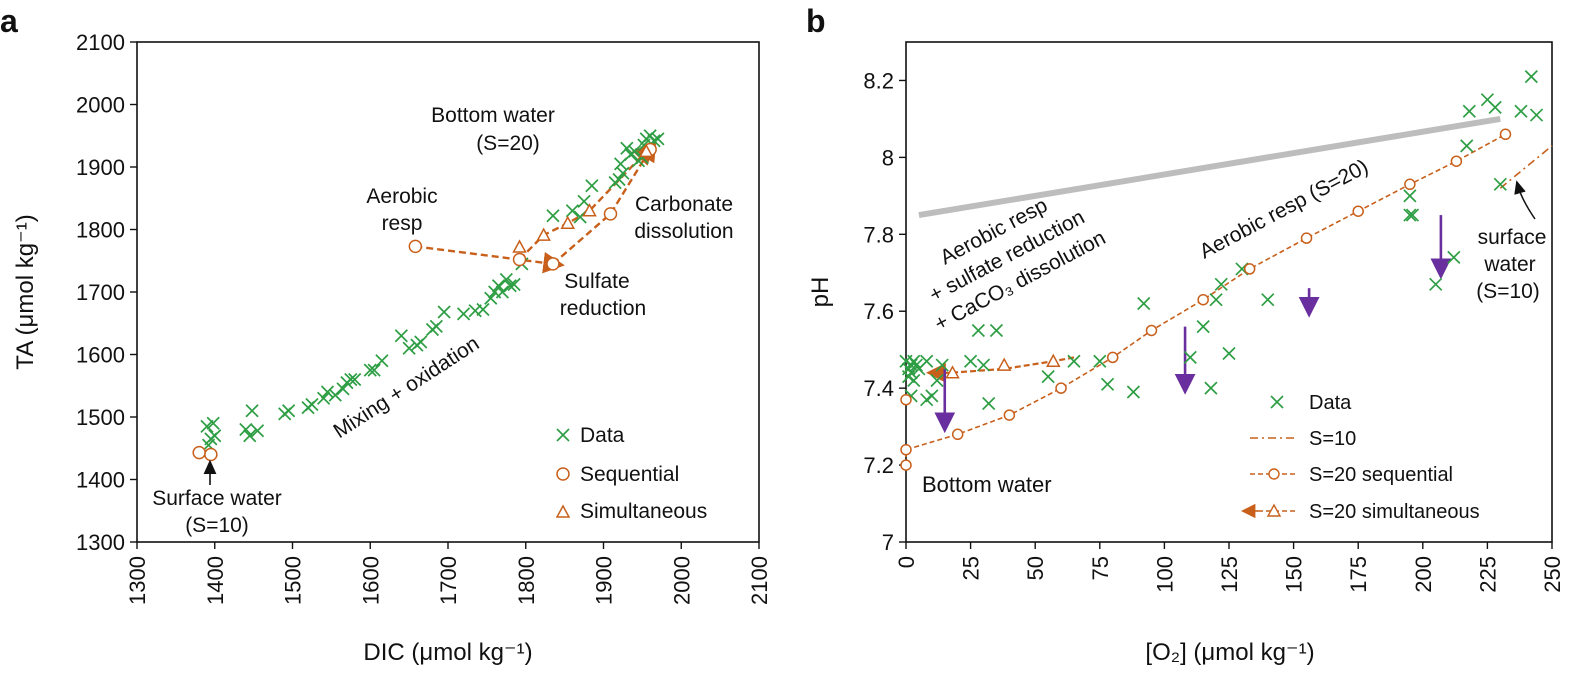 This screenshot has height=679, width=1575. Describe the element at coordinates (878, 311) in the screenshot. I see `ytick-label: 7.6` at that location.